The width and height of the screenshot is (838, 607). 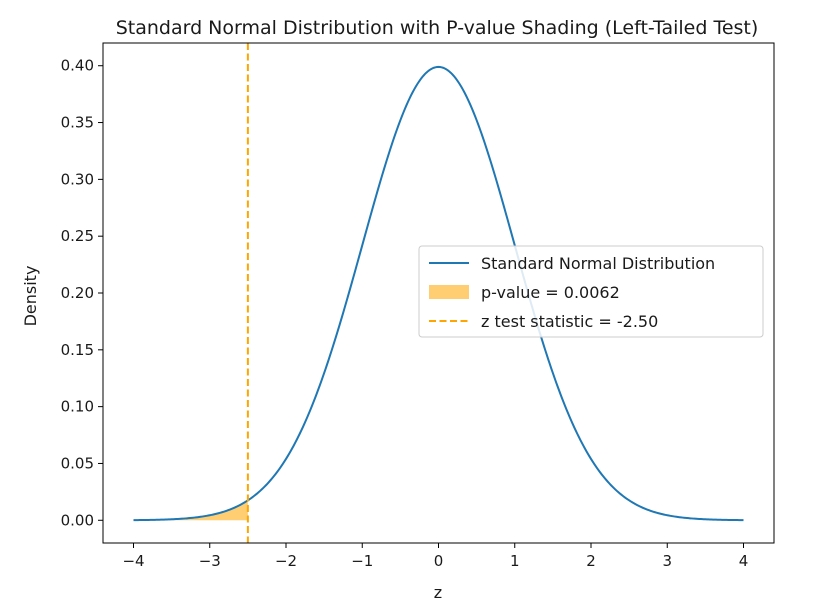 I want to click on y-tick-label: 0.05, so click(x=77, y=463).